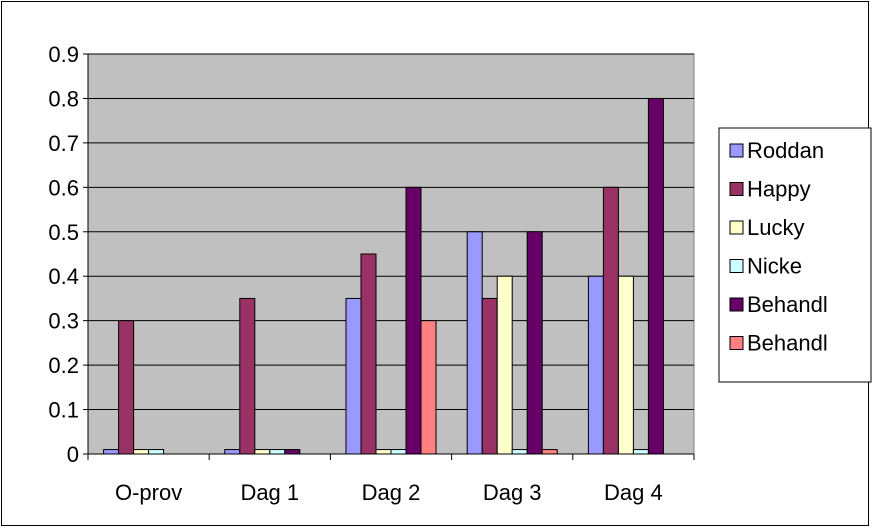 Image resolution: width=872 pixels, height=529 pixels. Describe the element at coordinates (633, 492) in the screenshot. I see `x-tick-label: Dag 4` at that location.